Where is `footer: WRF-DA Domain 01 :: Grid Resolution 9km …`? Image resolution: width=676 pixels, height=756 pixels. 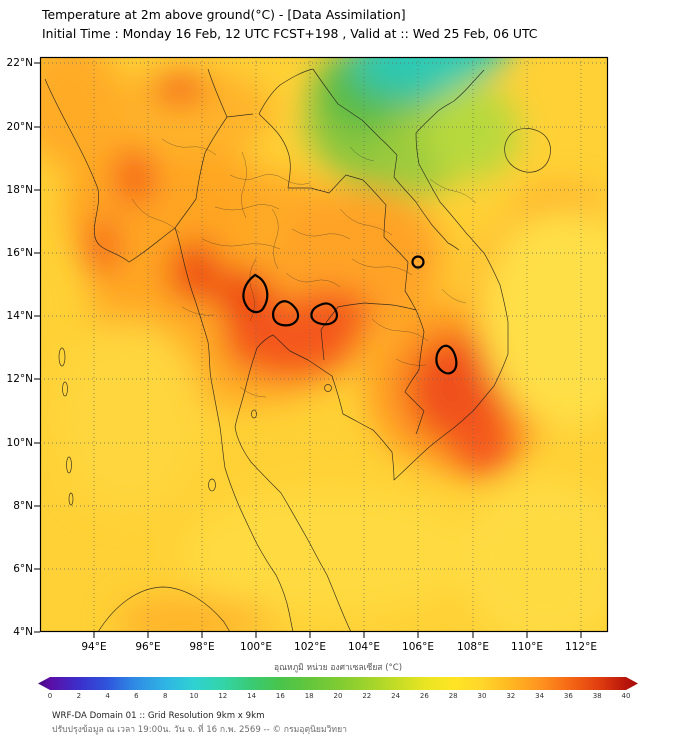 footer: WRF-DA Domain 01 :: Grid Resolution 9km … is located at coordinates (199, 724).